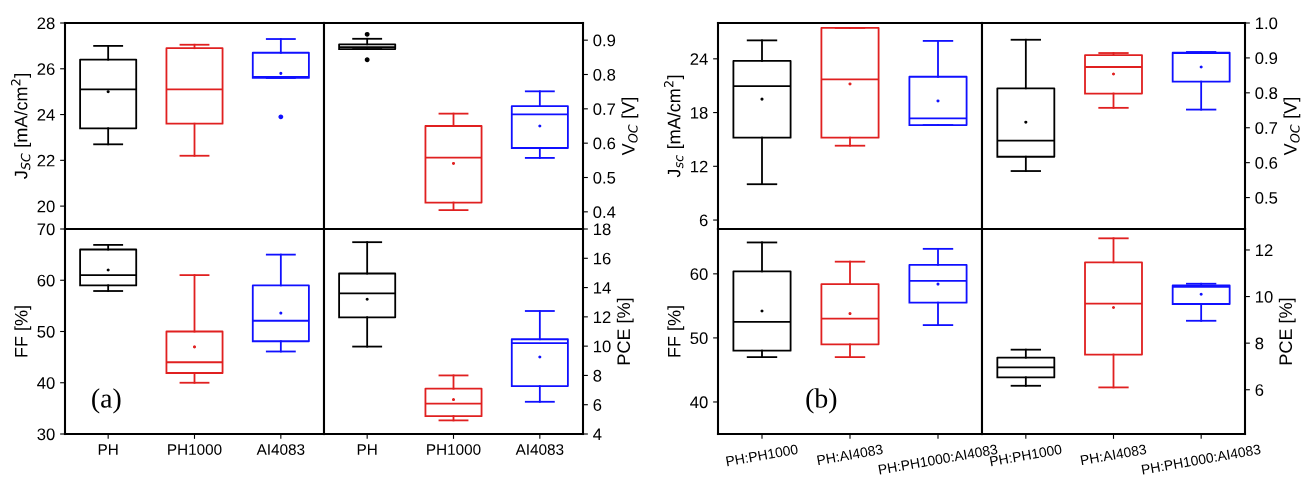 The image size is (1306, 486). What do you see at coordinates (20, 126) in the screenshot?
I see `y-axis-title: J$_{SC}$ [mA/cm$^{2}$]` at bounding box center [20, 126].